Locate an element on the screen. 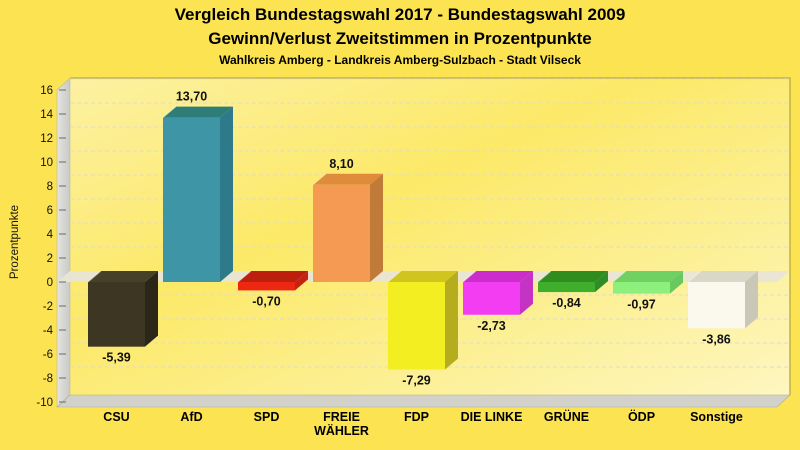 The width and height of the screenshot is (800, 450). value-label-freie-waehler: 8,10 is located at coordinates (341, 164).